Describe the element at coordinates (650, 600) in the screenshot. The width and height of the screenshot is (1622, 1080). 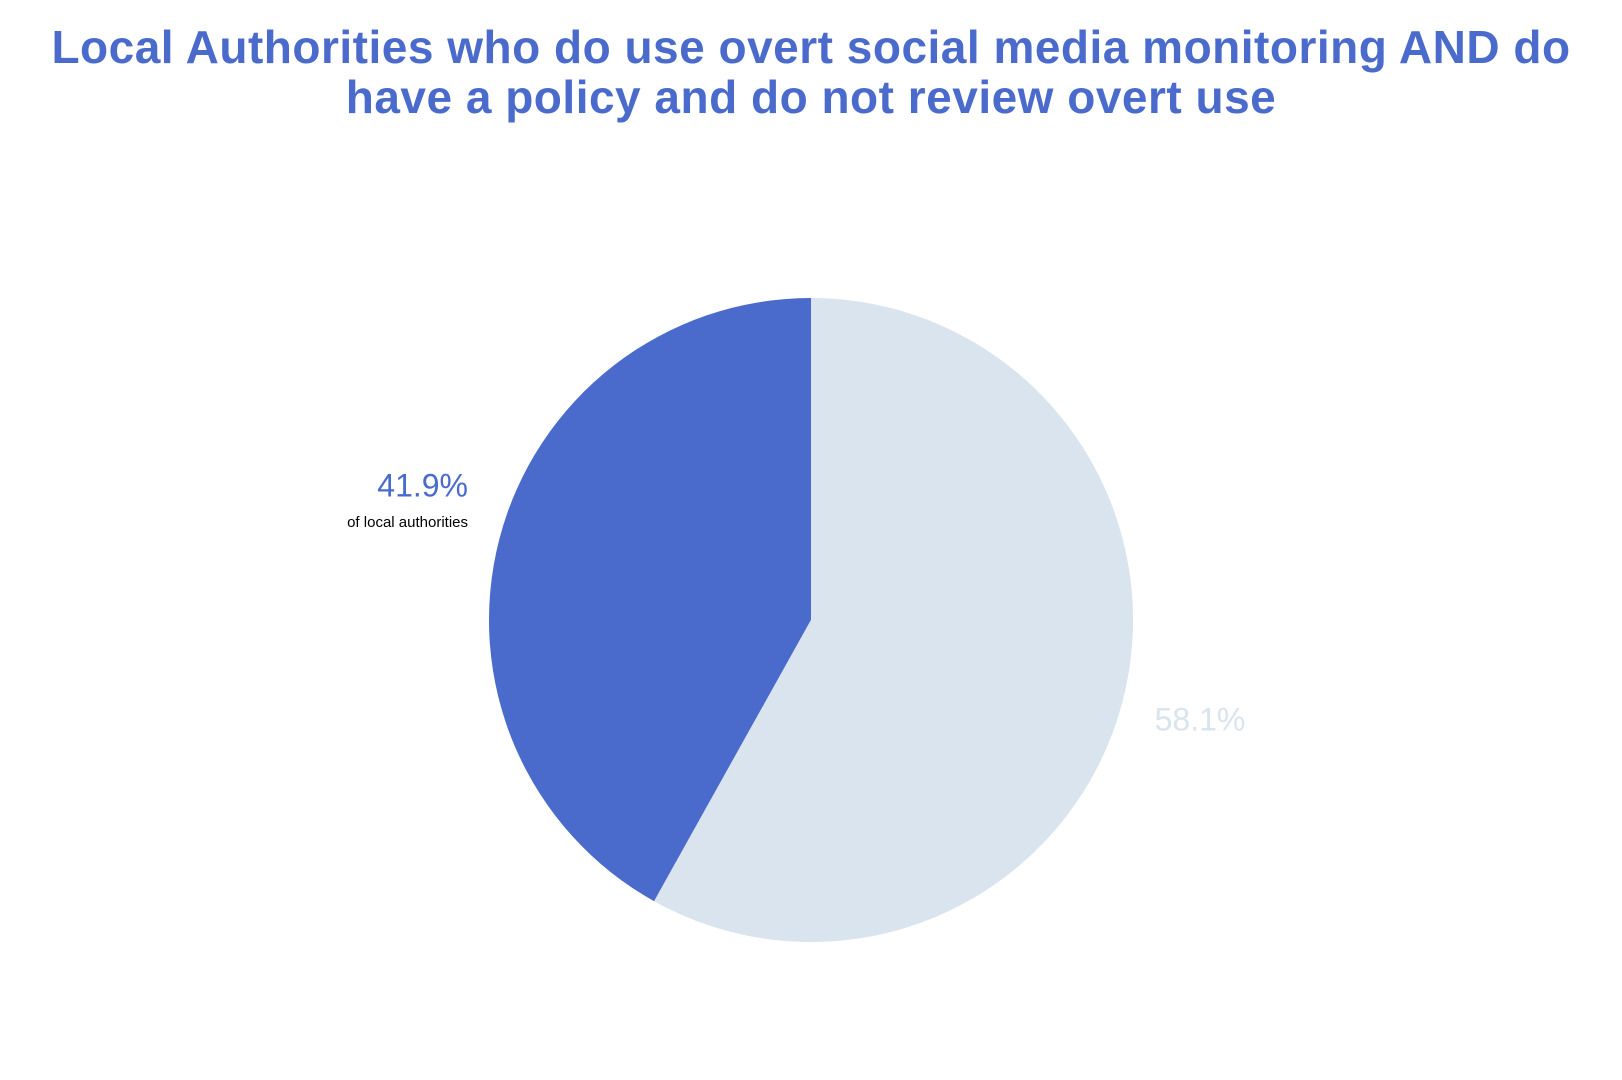
I see `pie-slice` at that location.